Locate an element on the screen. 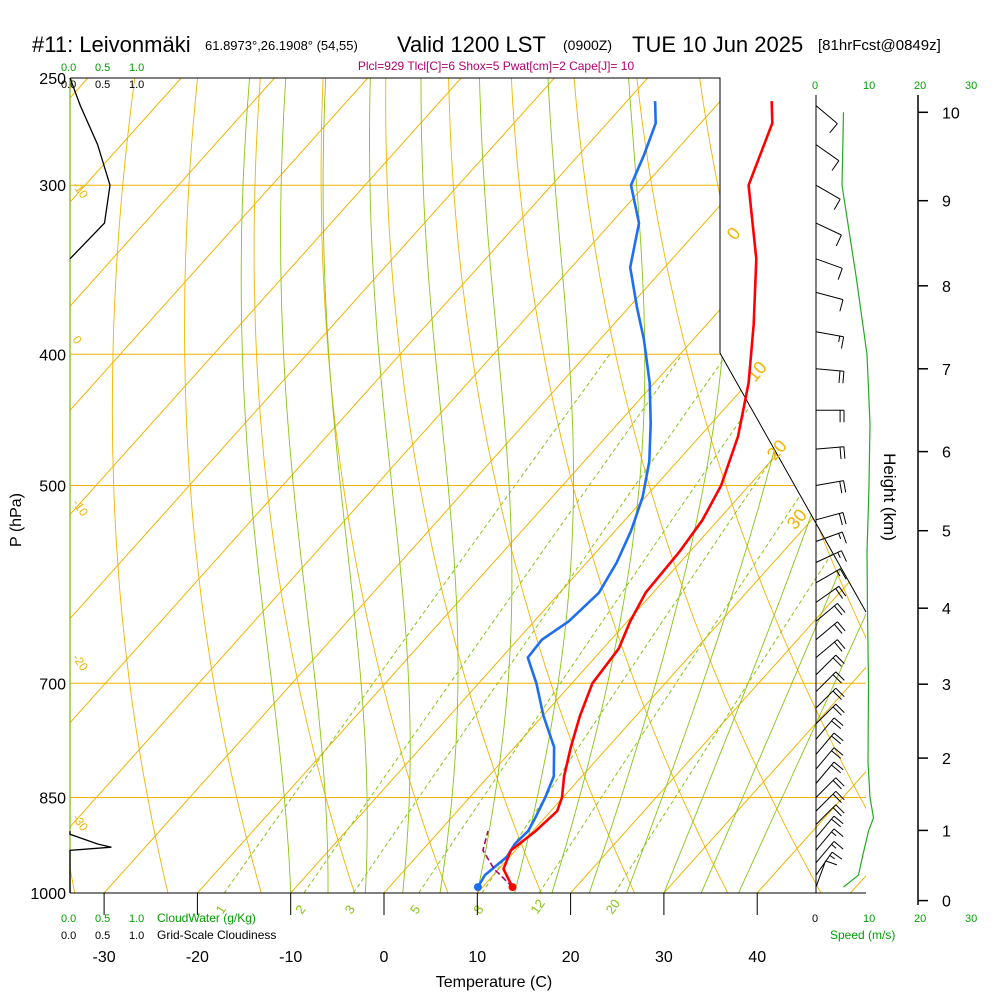  cloudwater-bottom-tick: 1.0 is located at coordinates (136, 919).